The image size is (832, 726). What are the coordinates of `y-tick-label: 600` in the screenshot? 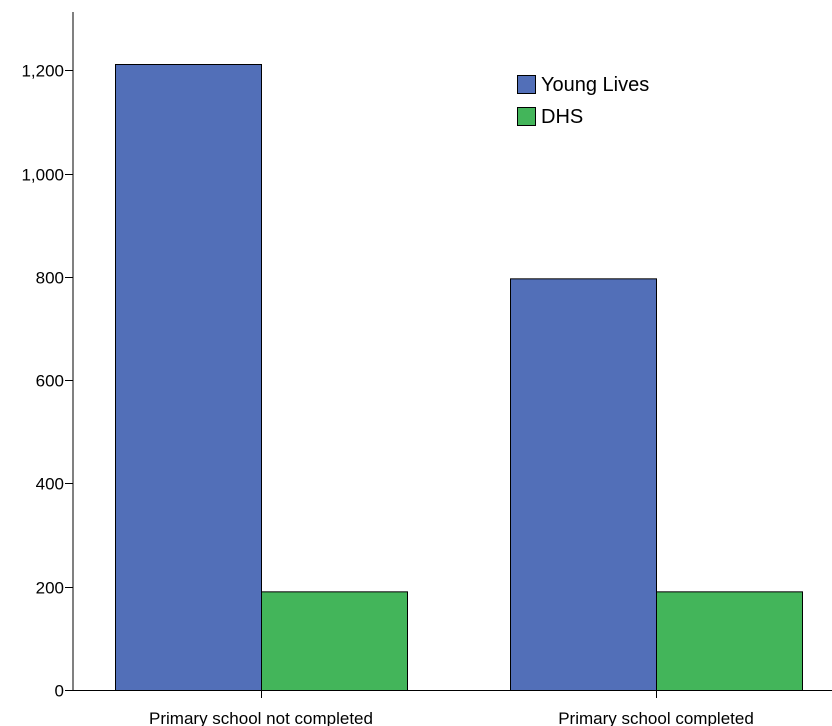 It's located at (50, 381).